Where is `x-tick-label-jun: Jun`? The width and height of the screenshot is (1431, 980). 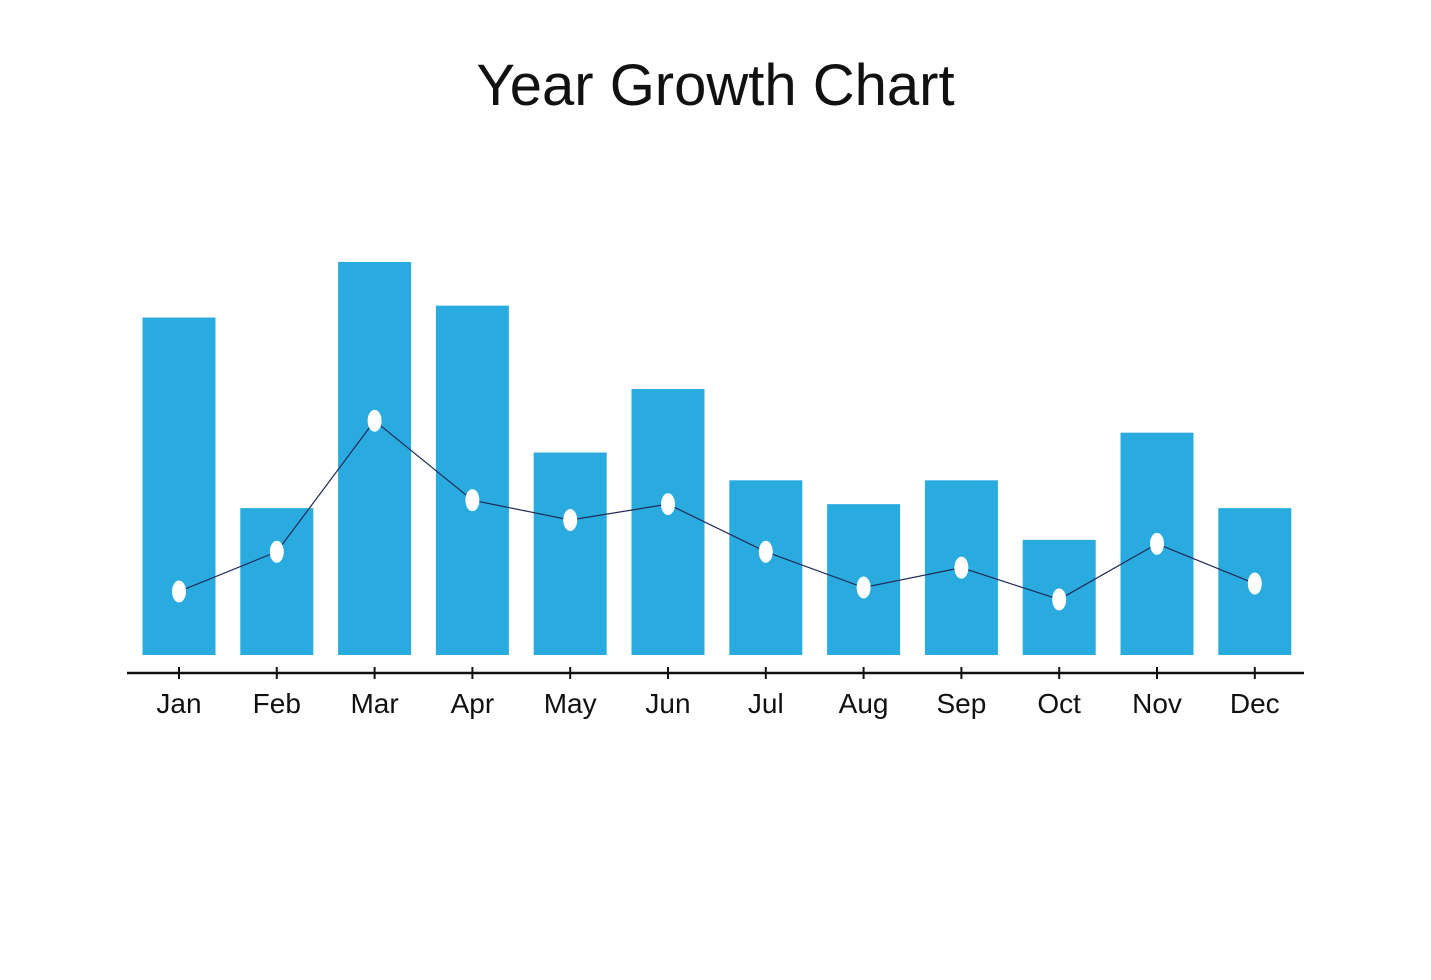
x-tick-label-jun: Jun is located at coordinates (667, 703).